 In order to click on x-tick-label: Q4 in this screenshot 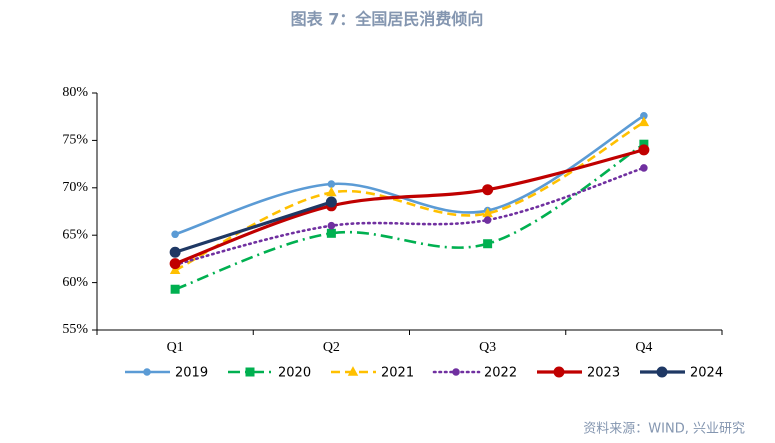, I will do `click(643, 347)`.